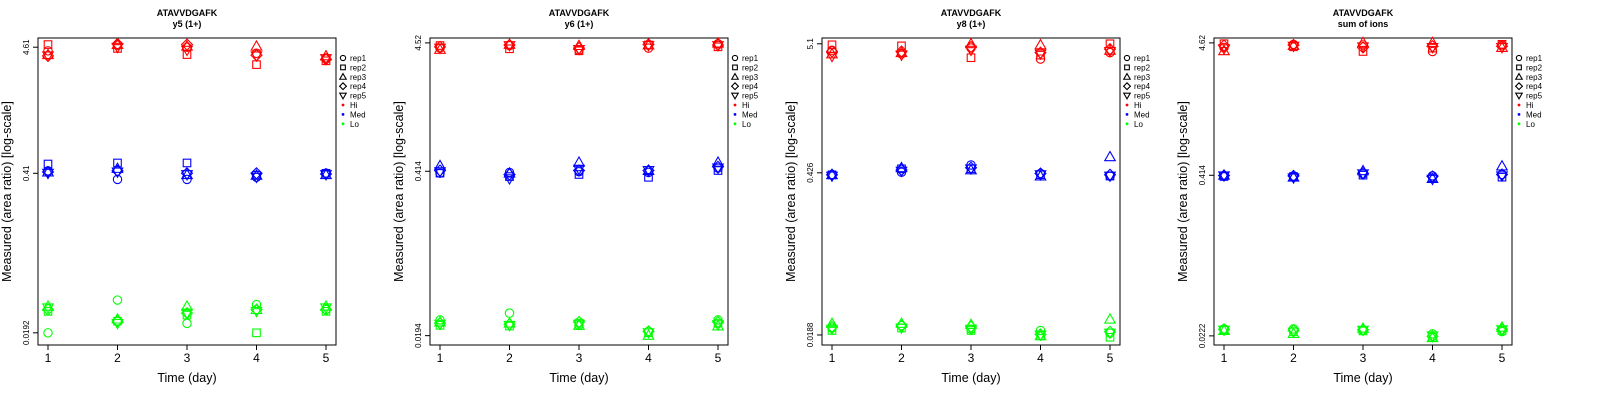  What do you see at coordinates (256, 333) in the screenshot?
I see `data-point-lo-rep2` at bounding box center [256, 333].